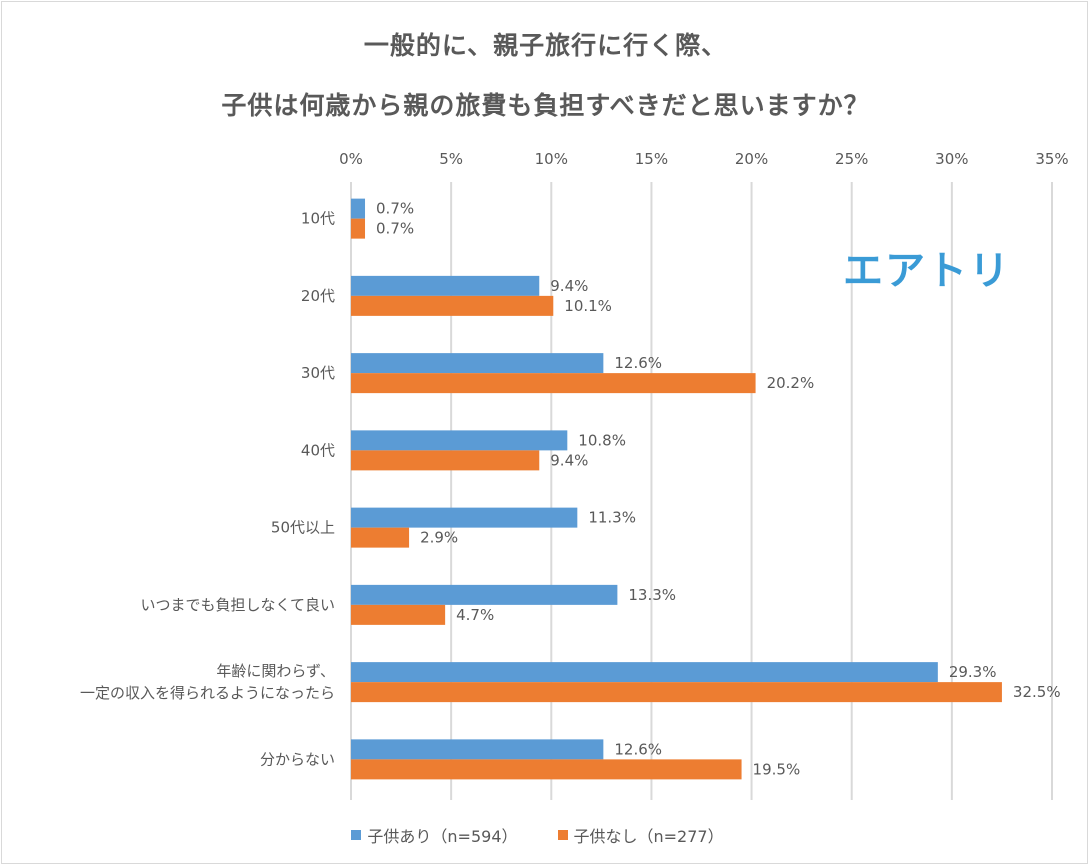 The width and height of the screenshot is (1091, 867). I want to click on data-label: 10.8%, so click(602, 440).